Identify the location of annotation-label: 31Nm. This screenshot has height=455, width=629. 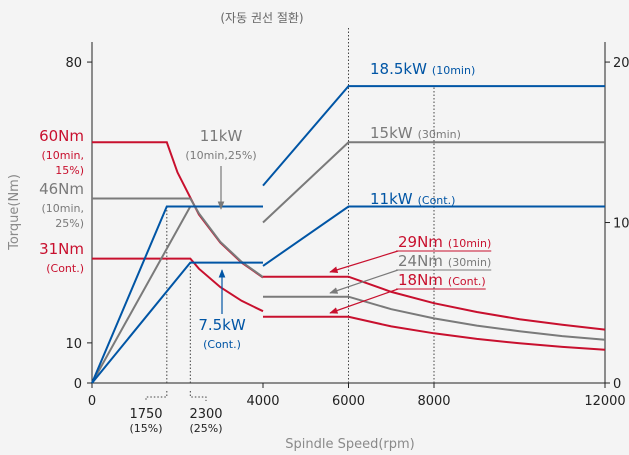
(61, 249).